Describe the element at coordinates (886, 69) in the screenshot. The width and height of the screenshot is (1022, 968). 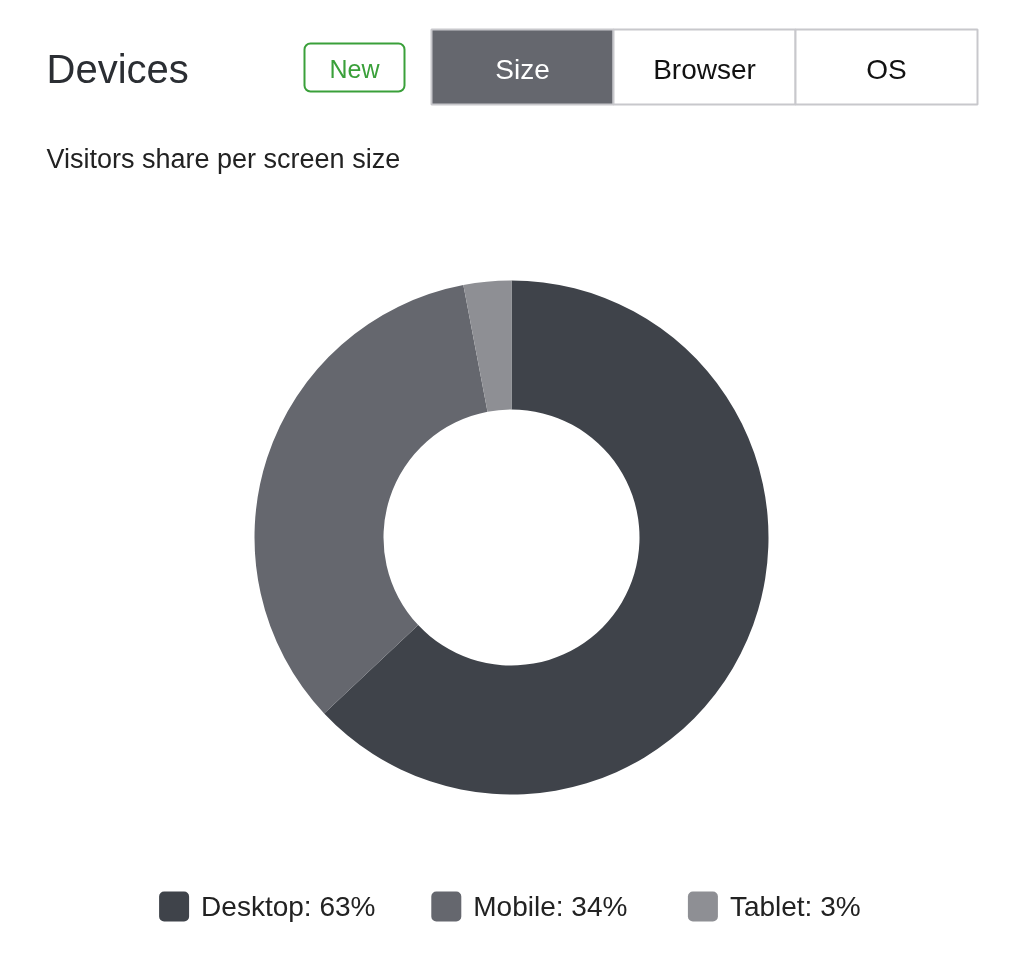
I see `text: OS` at that location.